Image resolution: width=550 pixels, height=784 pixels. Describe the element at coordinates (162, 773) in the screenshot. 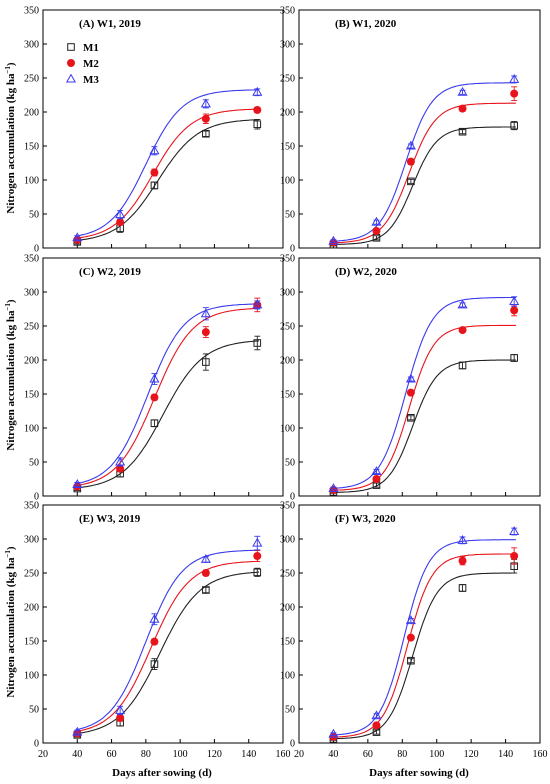

I see `x-axis-label-left: Days after sowing (d)` at that location.